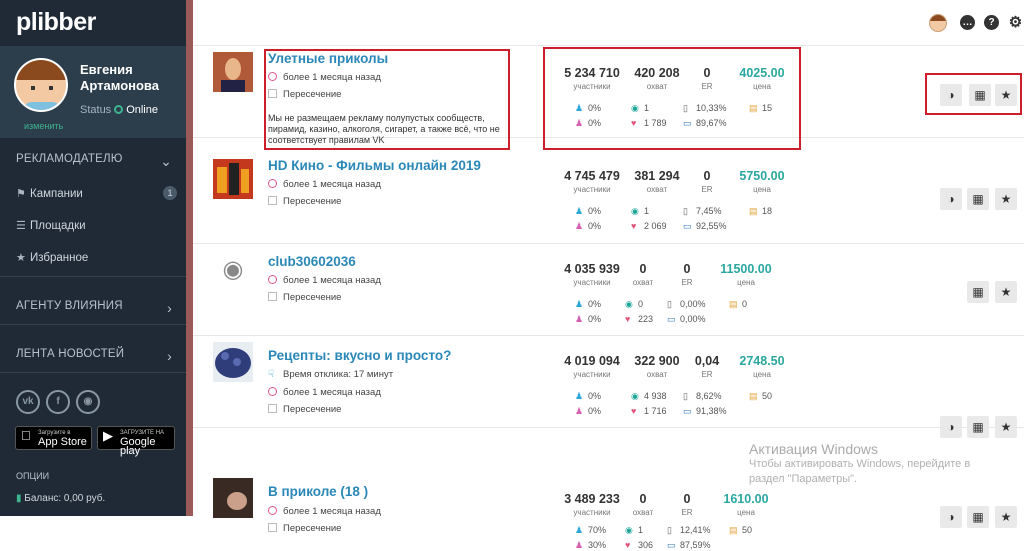  I want to click on online-icon, so click(119, 109).